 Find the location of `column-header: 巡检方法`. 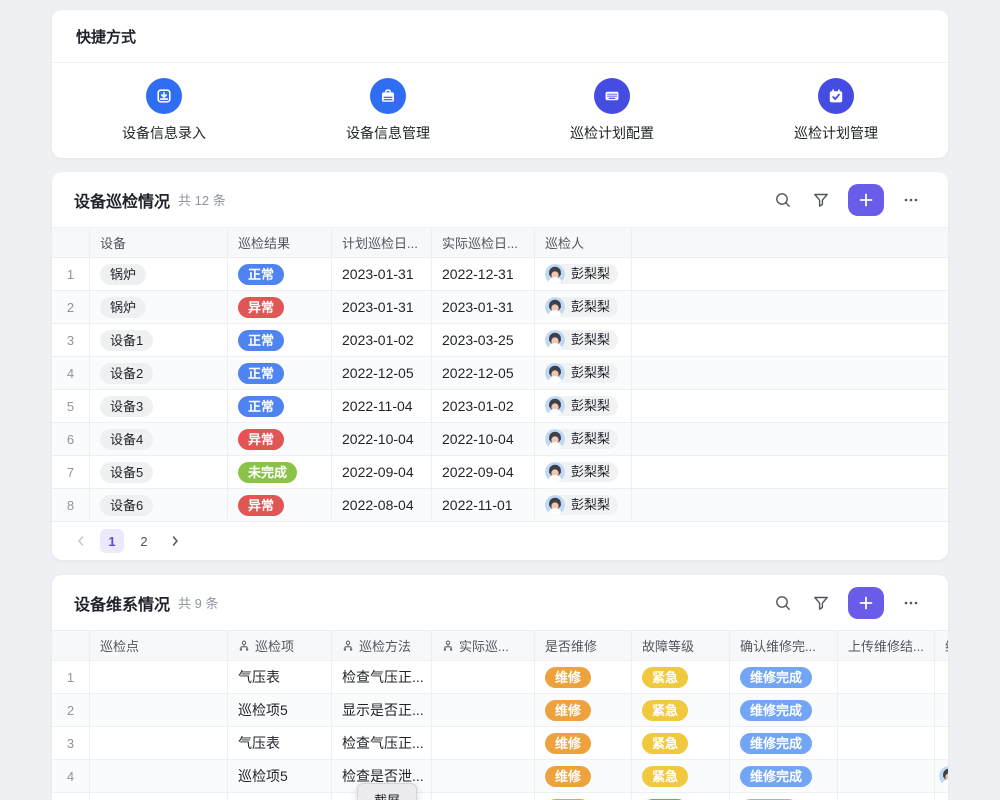

column-header: 巡检方法 is located at coordinates (382, 645).